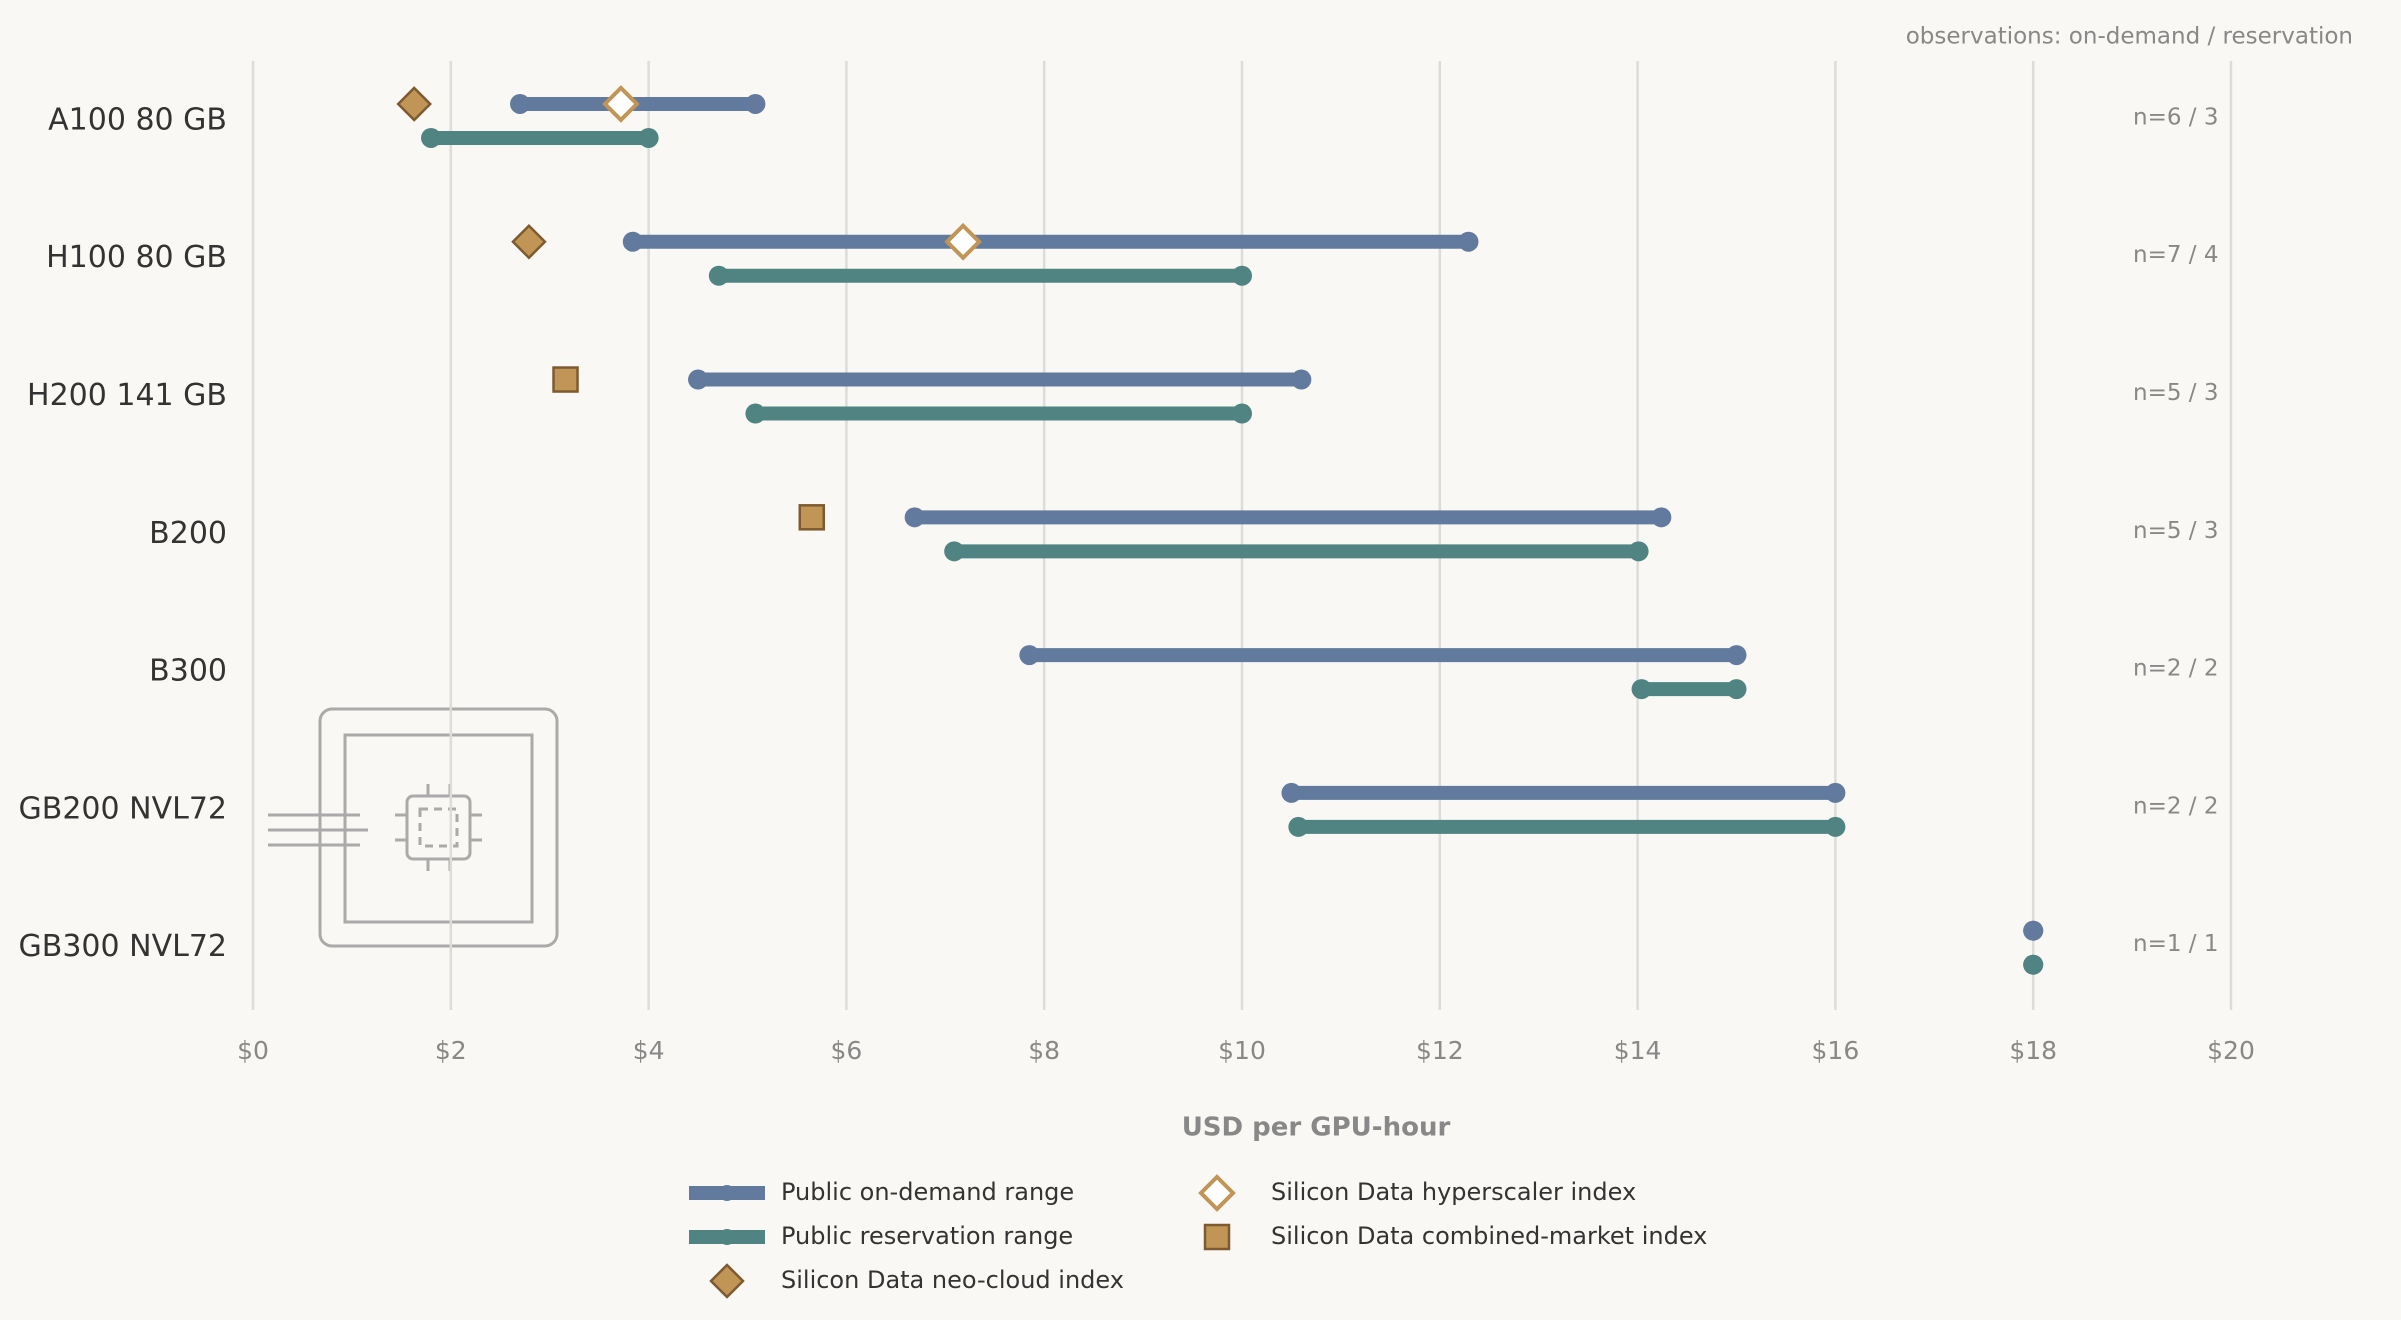  What do you see at coordinates (1044, 1050) in the screenshot?
I see `x-tick-label: $8` at bounding box center [1044, 1050].